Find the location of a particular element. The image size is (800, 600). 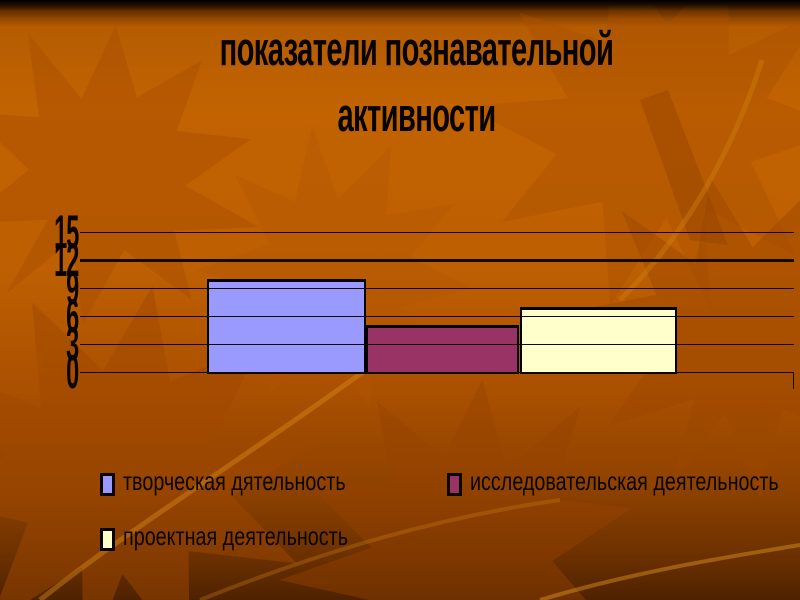

y-axis-tick-label-6: 6 is located at coordinates (72, 315).